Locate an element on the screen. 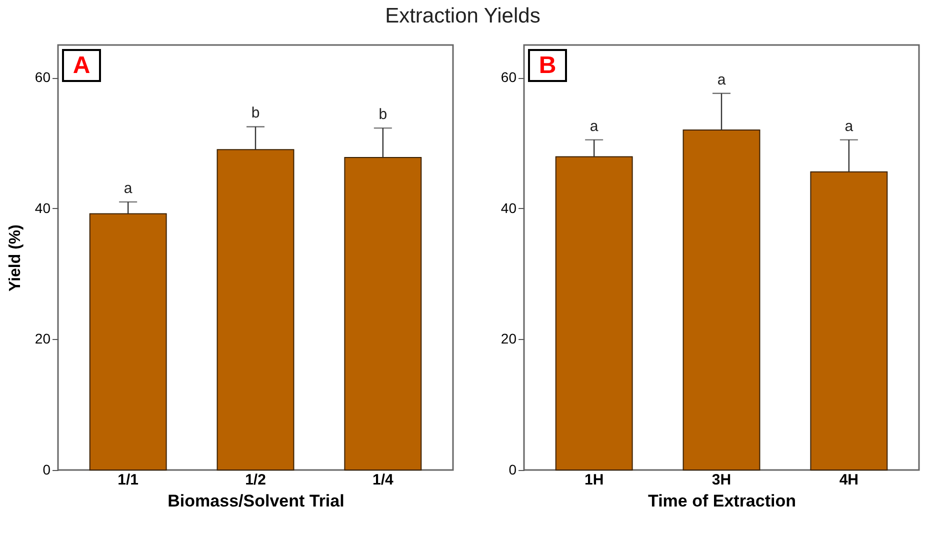 This screenshot has width=930, height=555. x-tick-label: 3H is located at coordinates (722, 480).